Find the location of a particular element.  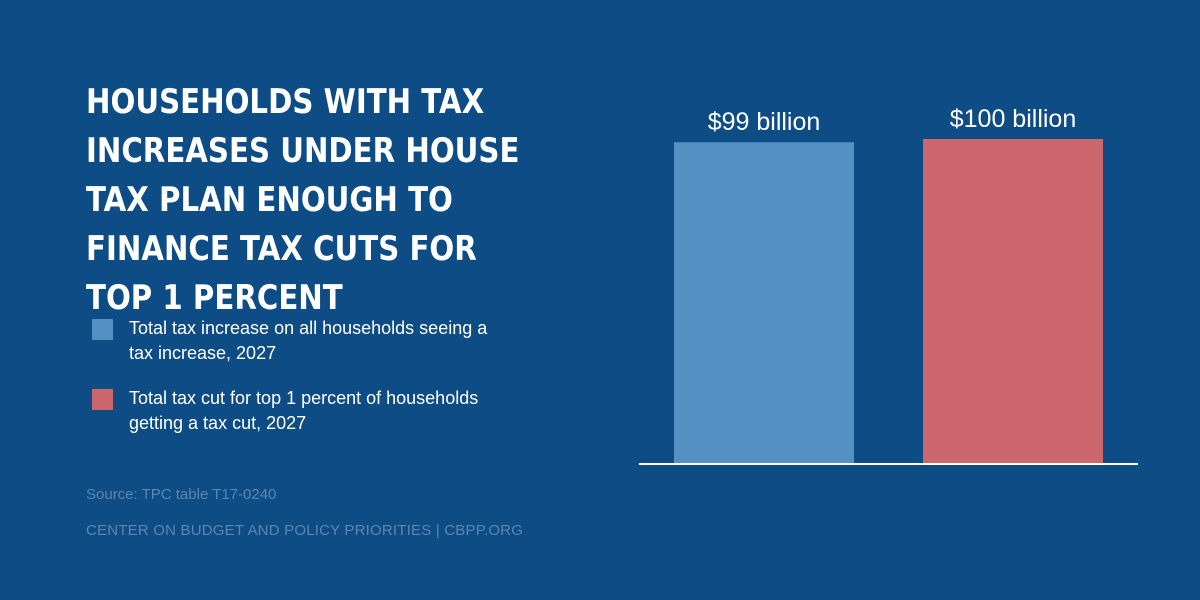

bar-tax-increase is located at coordinates (764, 303).